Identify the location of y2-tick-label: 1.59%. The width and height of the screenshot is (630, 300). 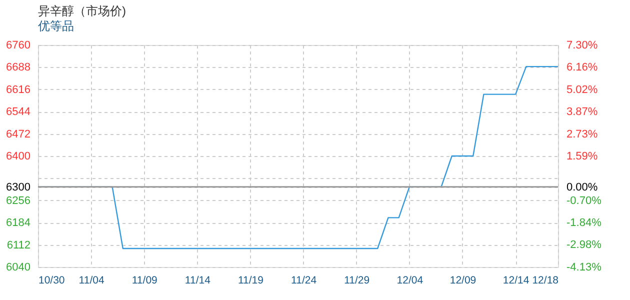
(582, 156).